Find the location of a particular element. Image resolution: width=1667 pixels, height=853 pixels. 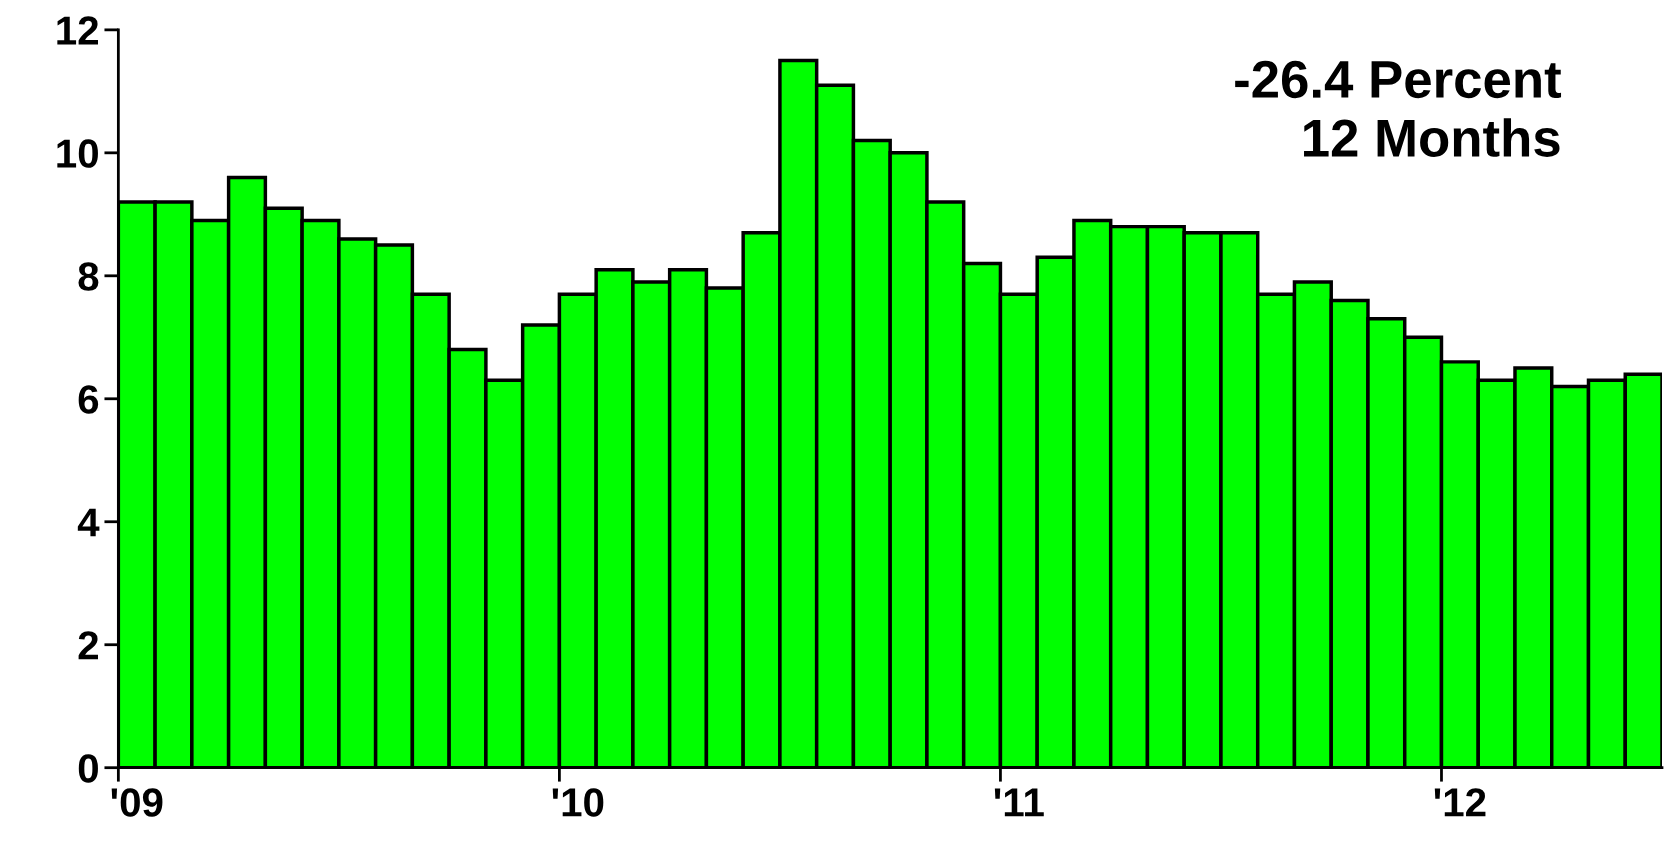

x-tick-label: '11 is located at coordinates (1019, 802).